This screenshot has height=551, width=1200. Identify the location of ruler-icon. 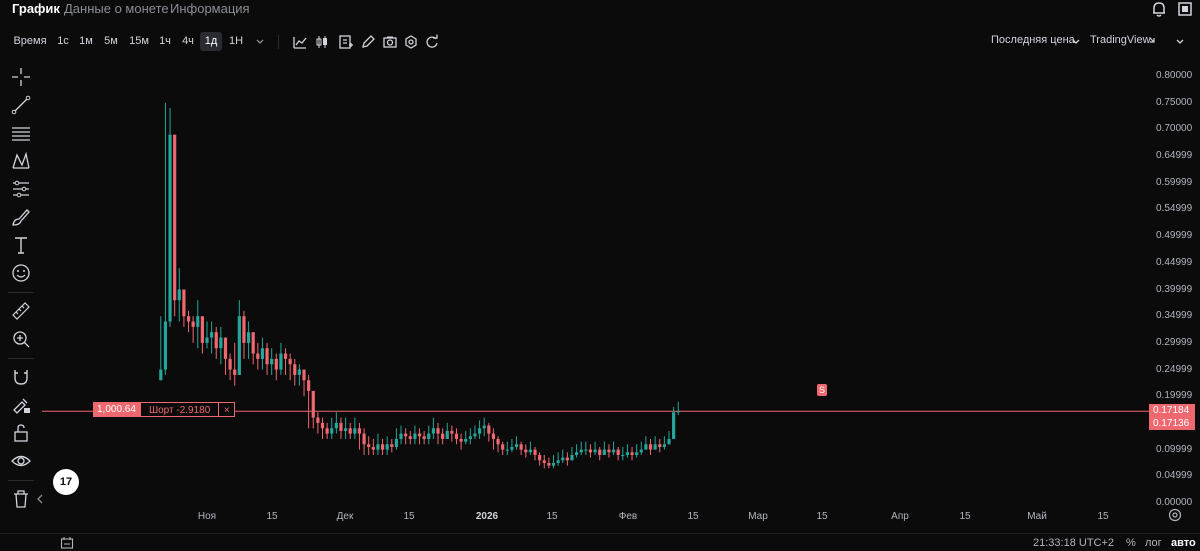
(21, 311).